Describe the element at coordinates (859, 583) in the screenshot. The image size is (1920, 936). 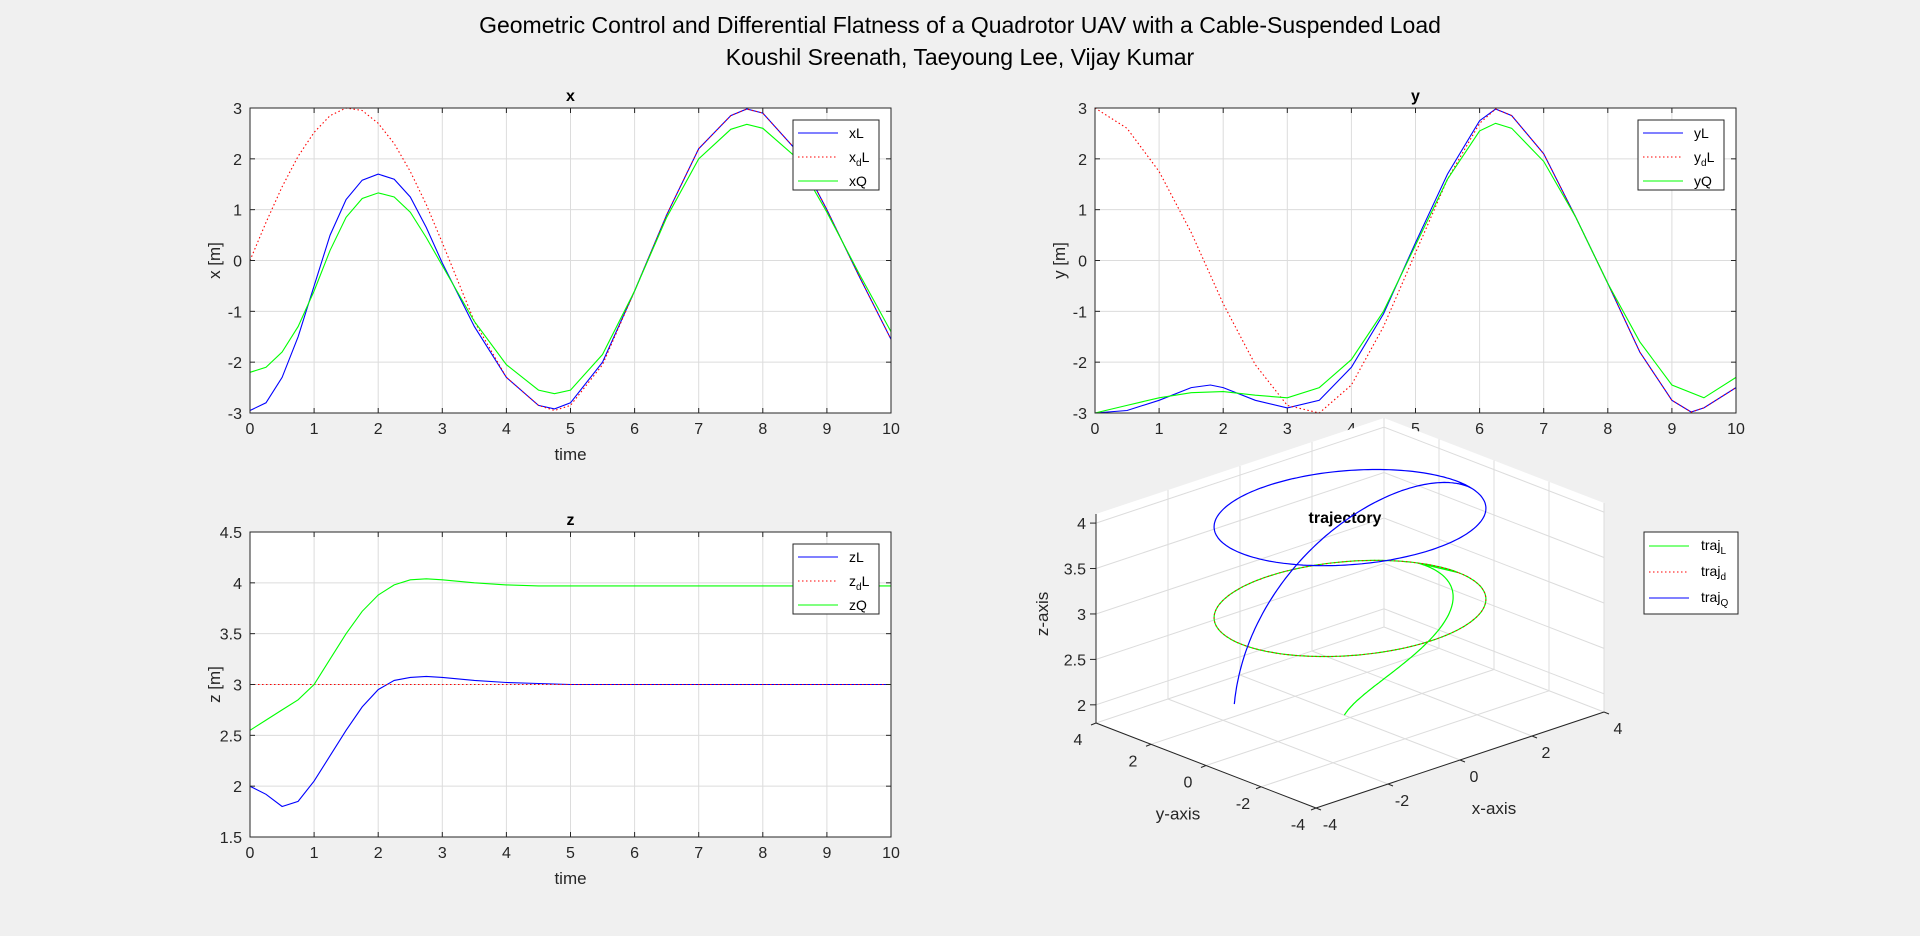
I see `legend-entry-zdL: zdL` at that location.